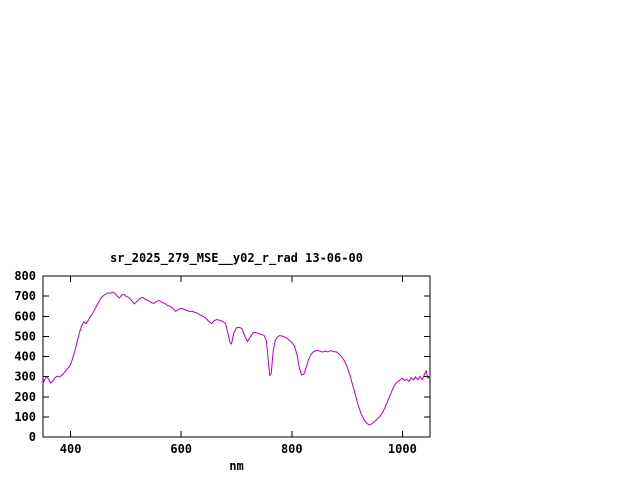 The image size is (640, 480). What do you see at coordinates (25, 276) in the screenshot?
I see `y-tick-label: 800` at bounding box center [25, 276].